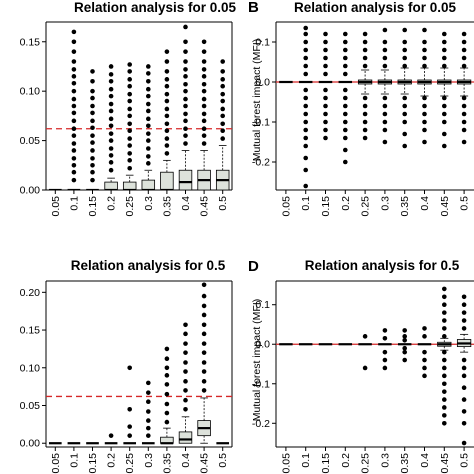 This screenshot has width=474, height=474. Describe the element at coordinates (464, 82) in the screenshot. I see `box-0.5` at that location.